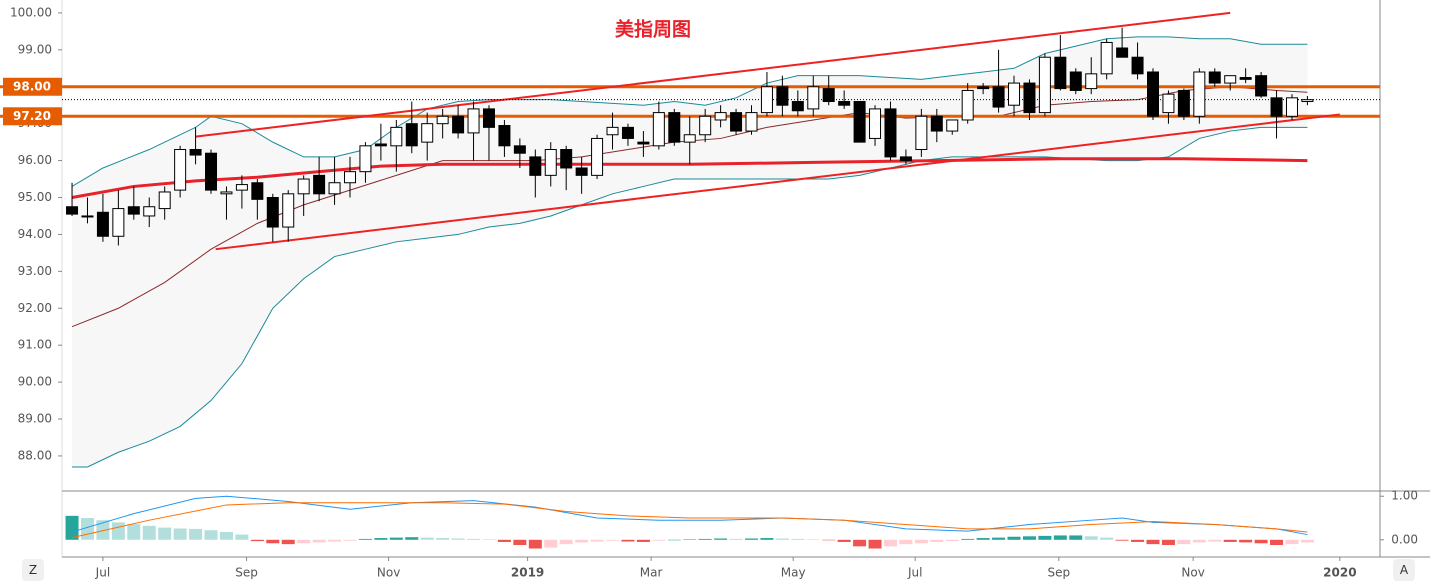 The height and width of the screenshot is (586, 1430). I want to click on y-tick-label: 99.00, so click(35, 49).